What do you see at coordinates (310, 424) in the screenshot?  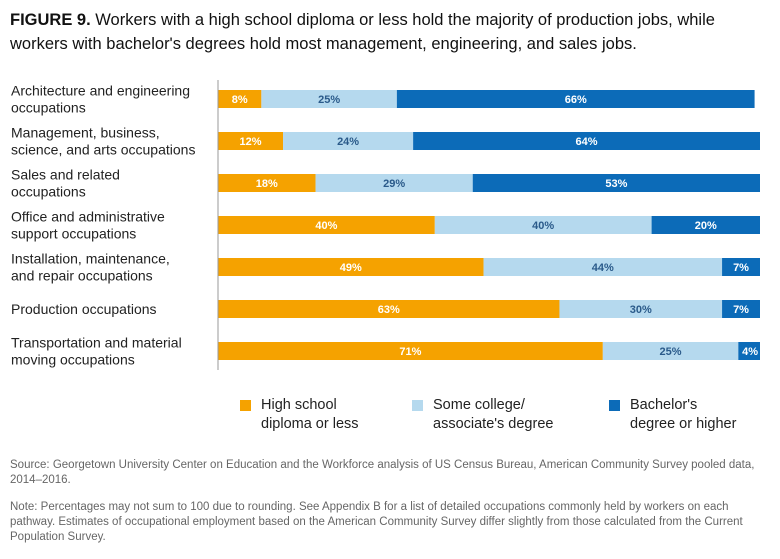 I see `legend-label-line: diploma or less` at bounding box center [310, 424].